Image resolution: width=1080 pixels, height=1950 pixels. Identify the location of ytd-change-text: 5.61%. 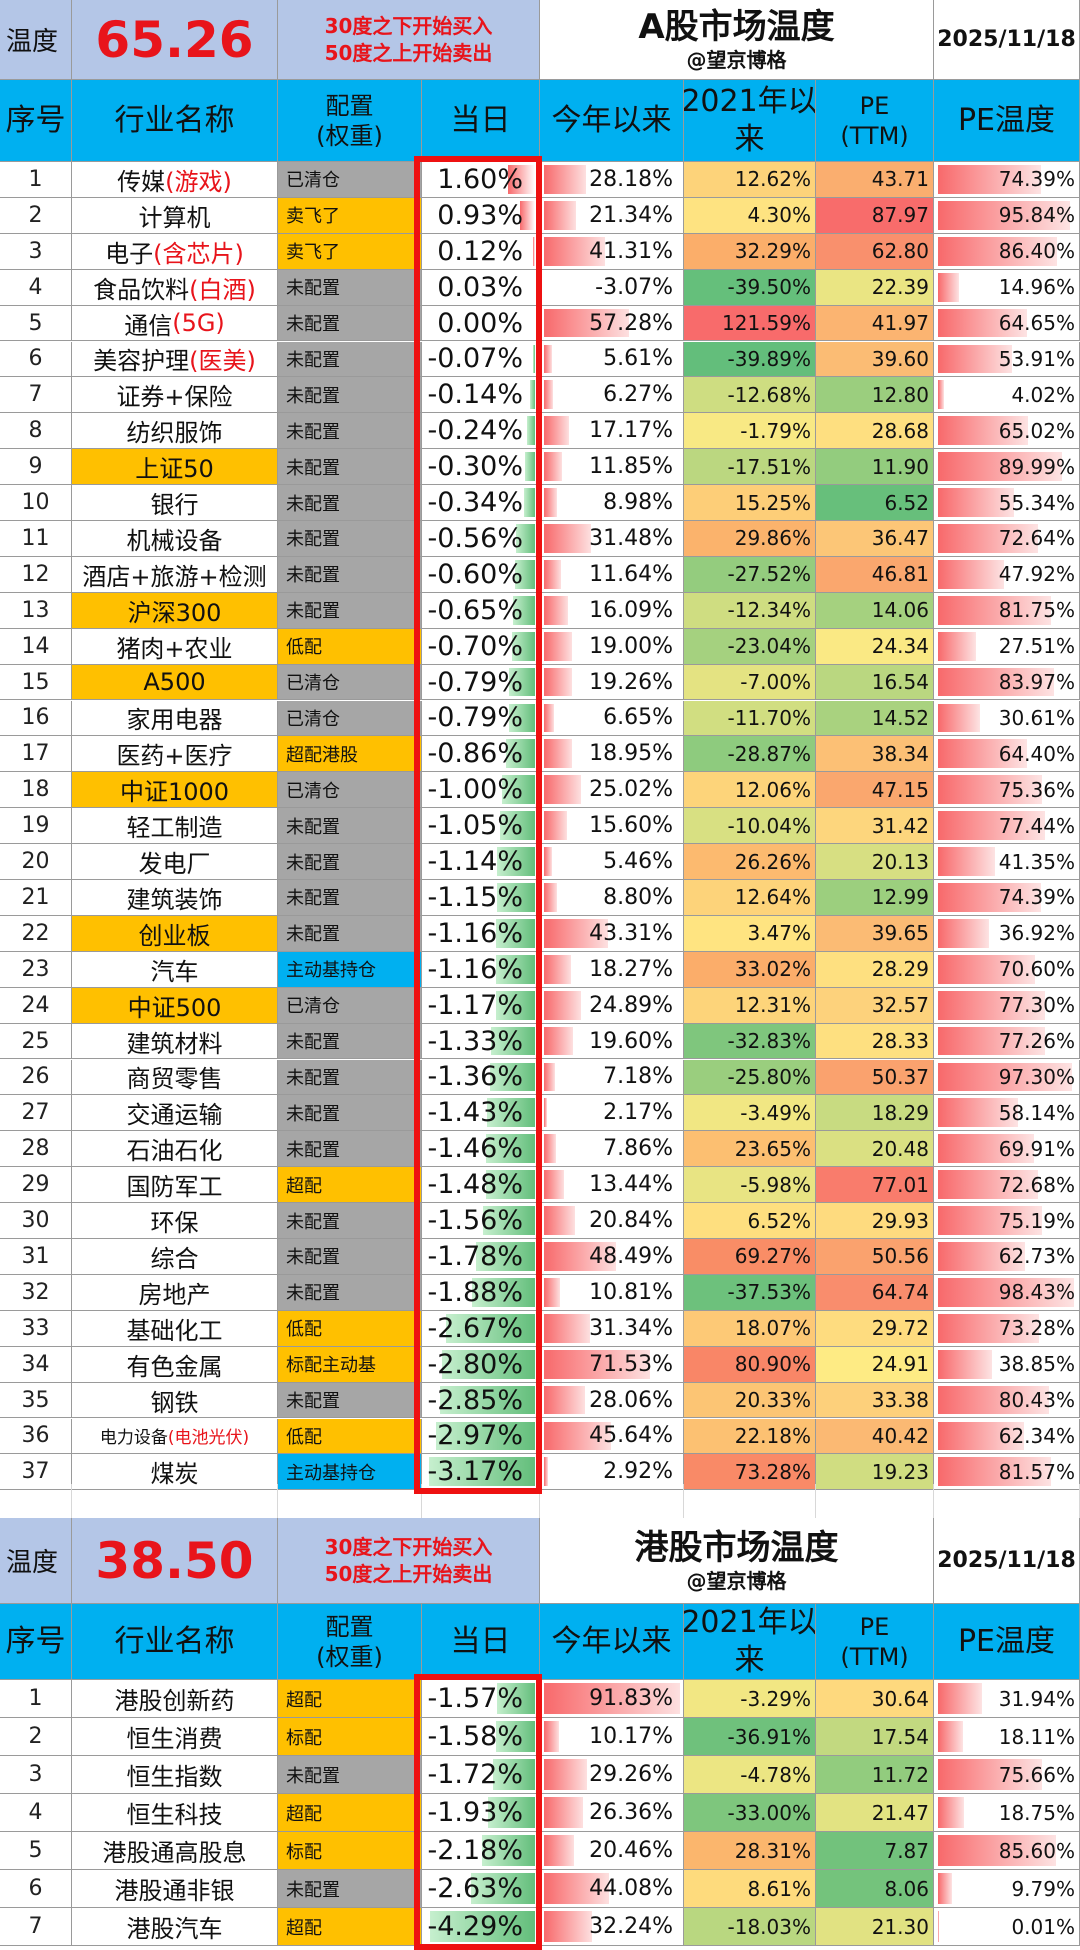
(638, 359).